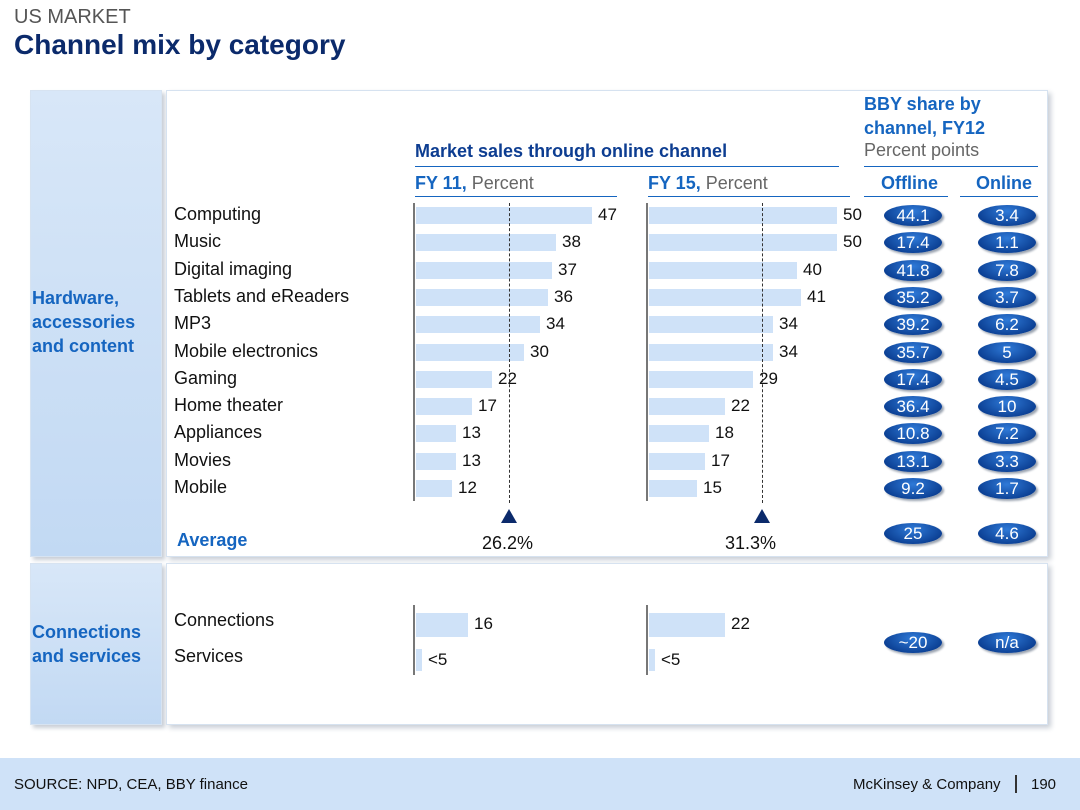 This screenshot has width=1080, height=810. What do you see at coordinates (913, 215) in the screenshot?
I see `offline-share-badge: 44.1` at bounding box center [913, 215].